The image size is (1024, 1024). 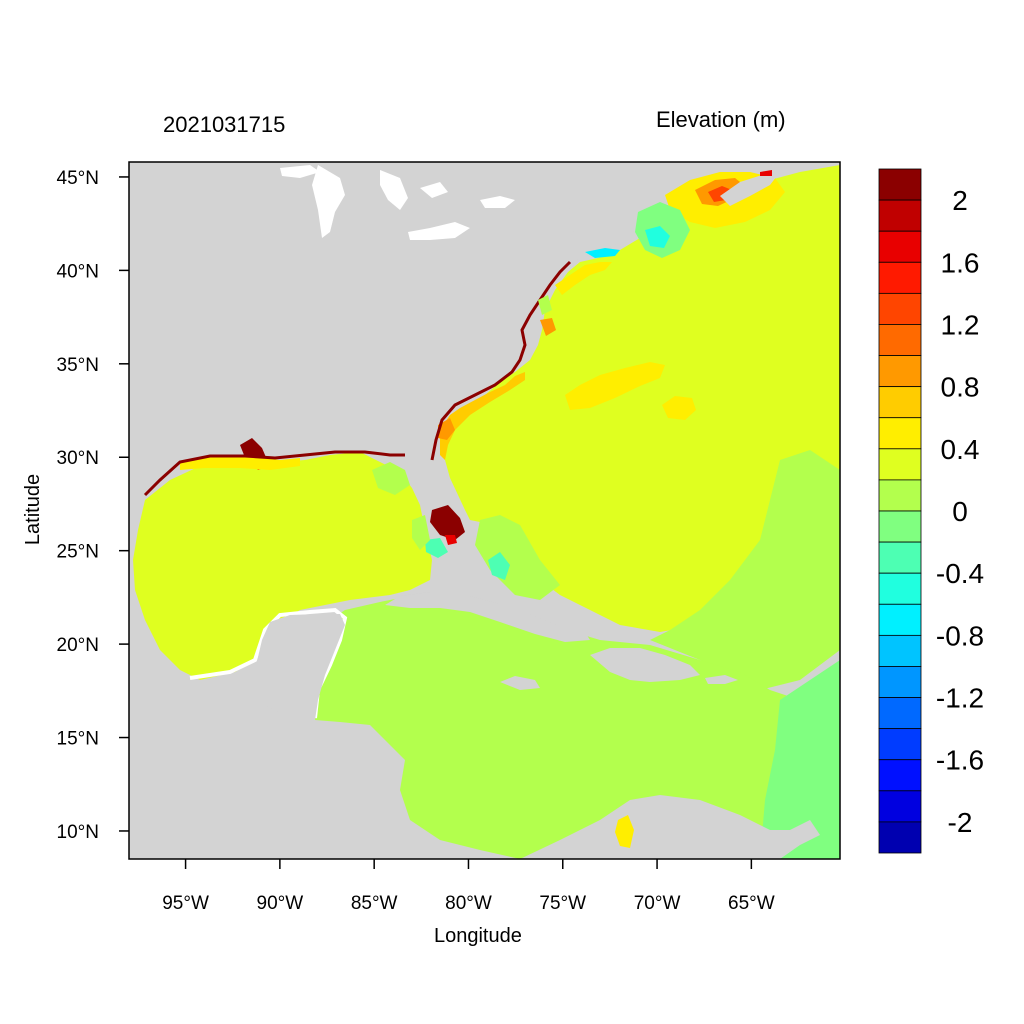 What do you see at coordinates (602, 253) in the screenshot?
I see `long-island-sound` at bounding box center [602, 253].